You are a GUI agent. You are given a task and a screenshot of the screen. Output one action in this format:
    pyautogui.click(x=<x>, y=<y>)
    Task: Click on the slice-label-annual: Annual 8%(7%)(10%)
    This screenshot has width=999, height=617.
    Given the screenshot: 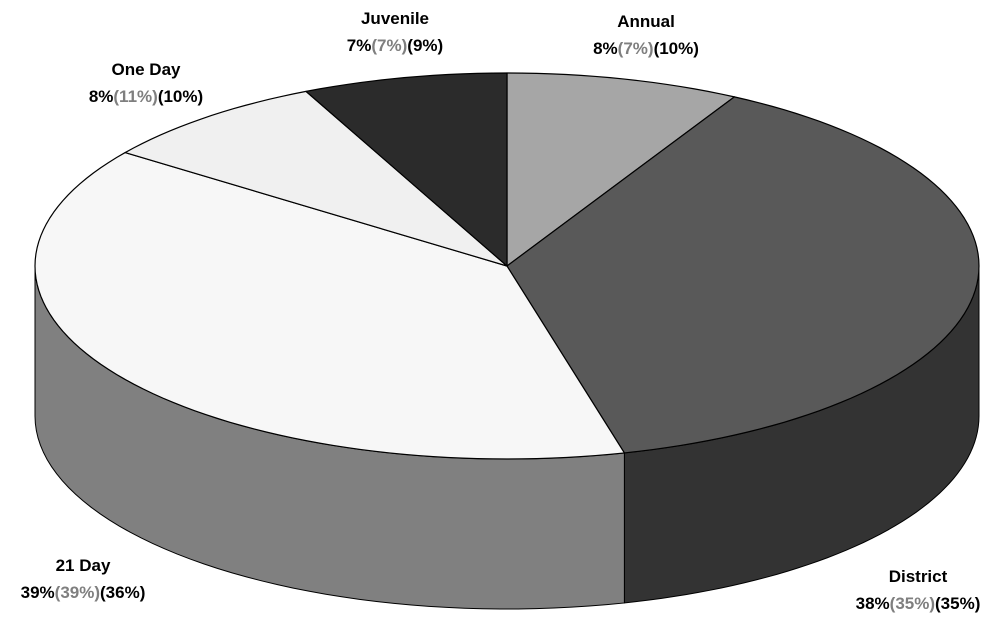 What is the action you would take?
    pyautogui.click(x=646, y=35)
    